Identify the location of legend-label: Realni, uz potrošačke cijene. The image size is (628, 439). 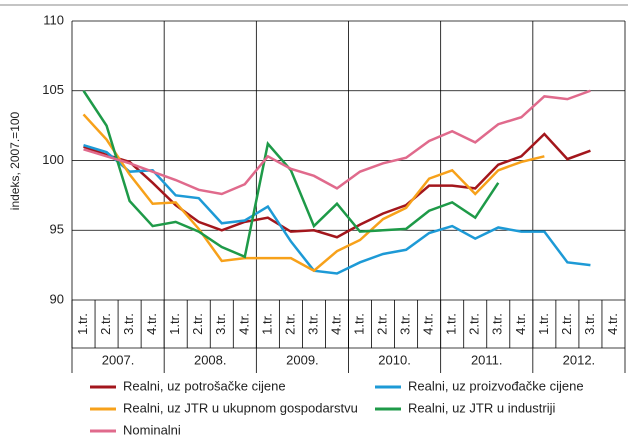
(204, 385).